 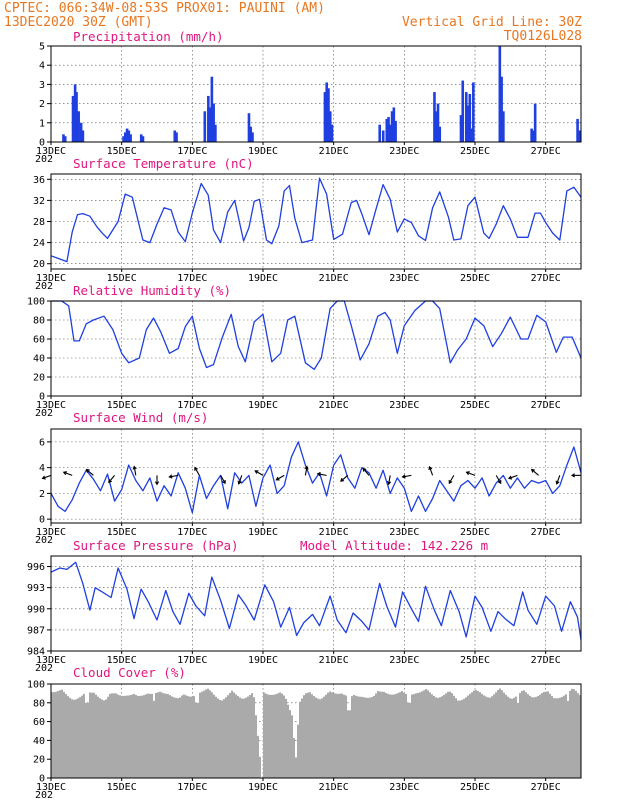 I want to click on pressure-xtick-label: 27DEC, so click(x=546, y=660).